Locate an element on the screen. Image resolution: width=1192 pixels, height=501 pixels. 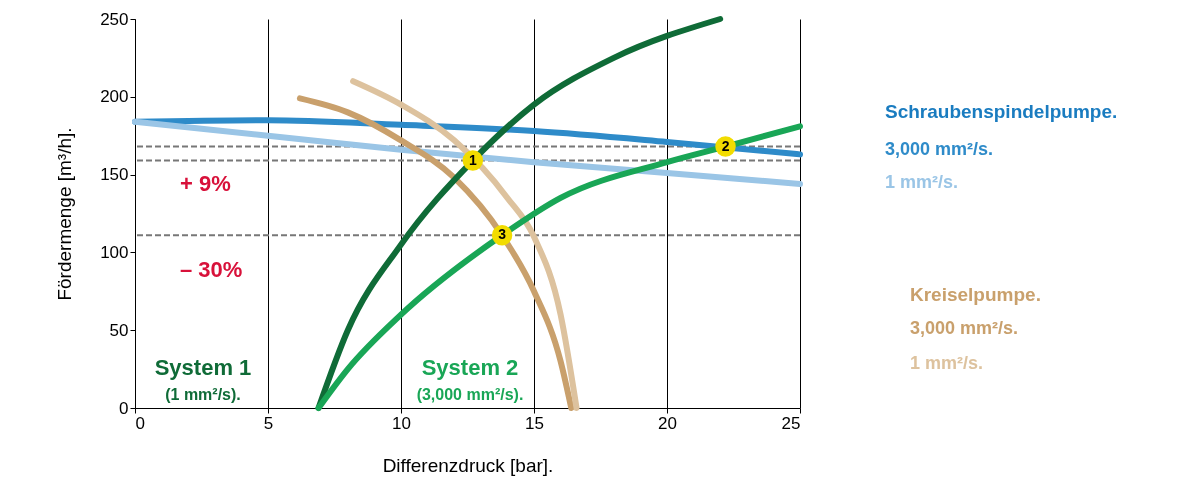
x-tick-label: 15 is located at coordinates (534, 423).